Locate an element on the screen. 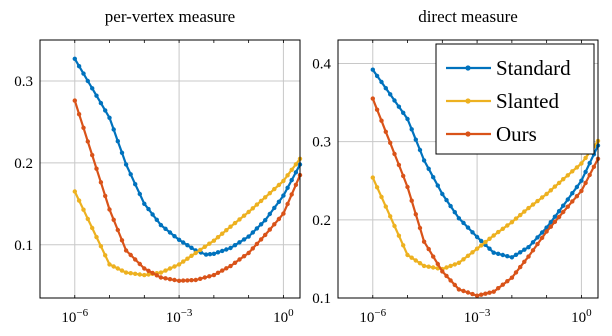 This screenshot has width=612, height=336. y-tick-label: 0.1 is located at coordinates (321, 299).